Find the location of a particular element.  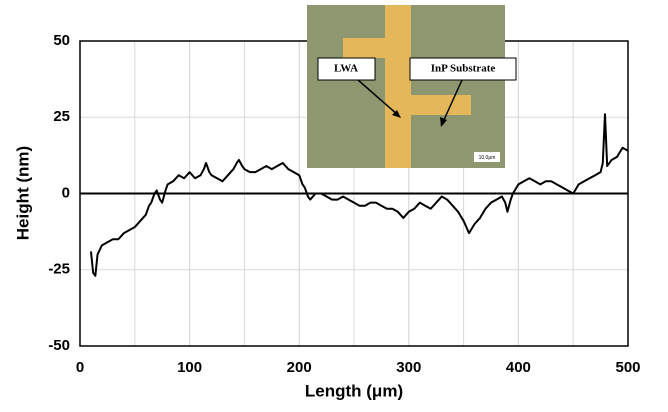

y-tick-label: 0 is located at coordinates (66, 192).